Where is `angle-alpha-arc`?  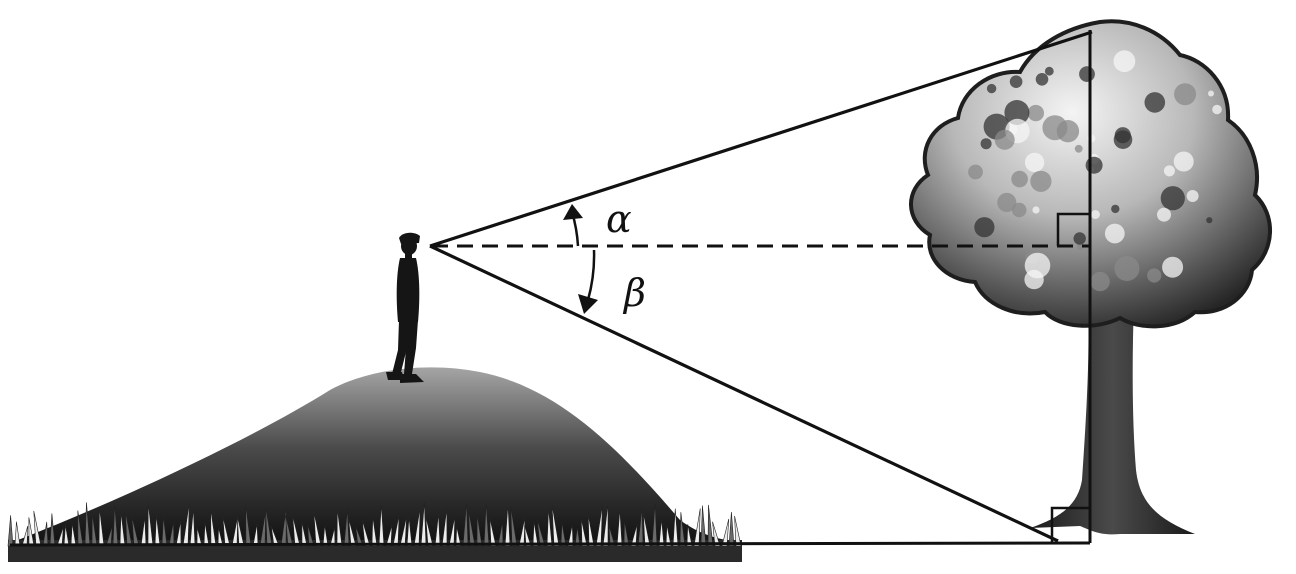 angle-alpha-arc is located at coordinates (573, 225).